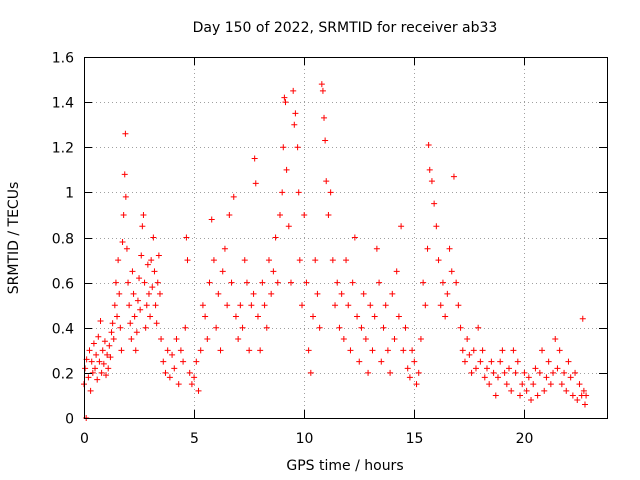 This screenshot has height=480, width=640. Describe the element at coordinates (63, 149) in the screenshot. I see `y-tick-label: 1.2` at that location.